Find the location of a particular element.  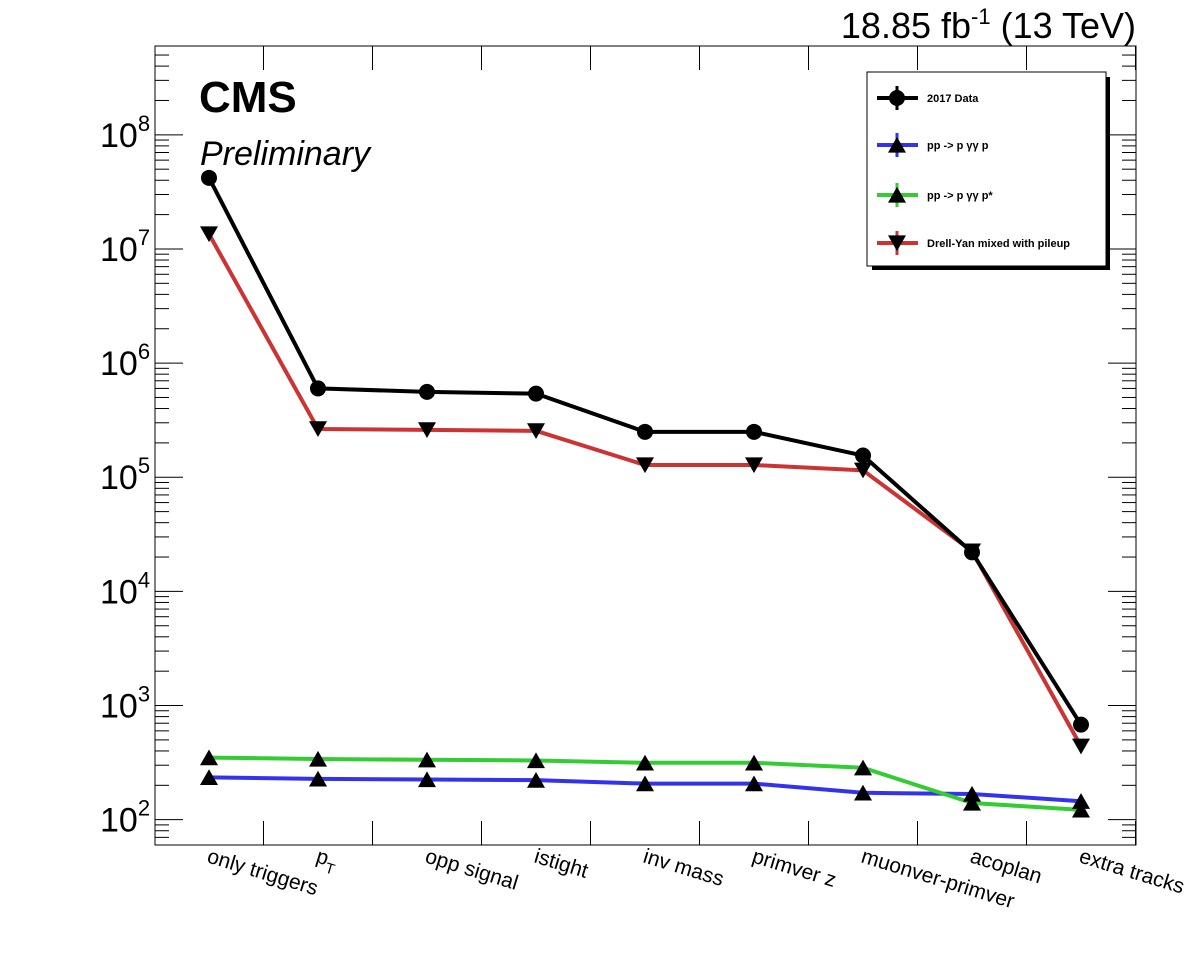

legend-entry: pp -> p γγ p* is located at coordinates (935, 195).